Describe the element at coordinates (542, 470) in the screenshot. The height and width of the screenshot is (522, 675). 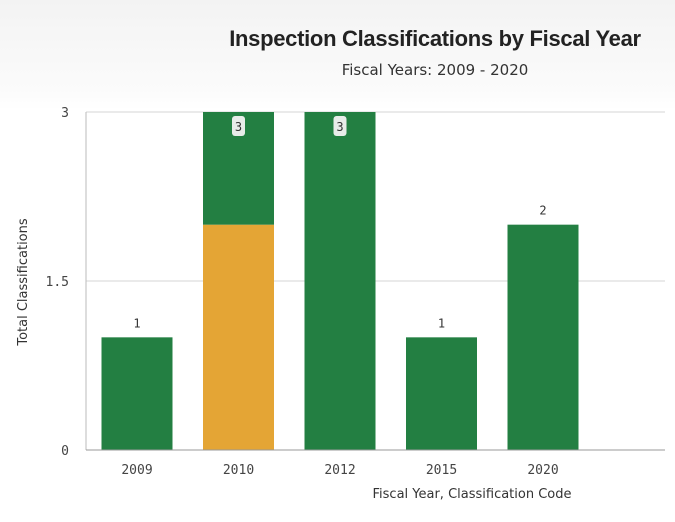
I see `x-tick-label: 2020` at that location.